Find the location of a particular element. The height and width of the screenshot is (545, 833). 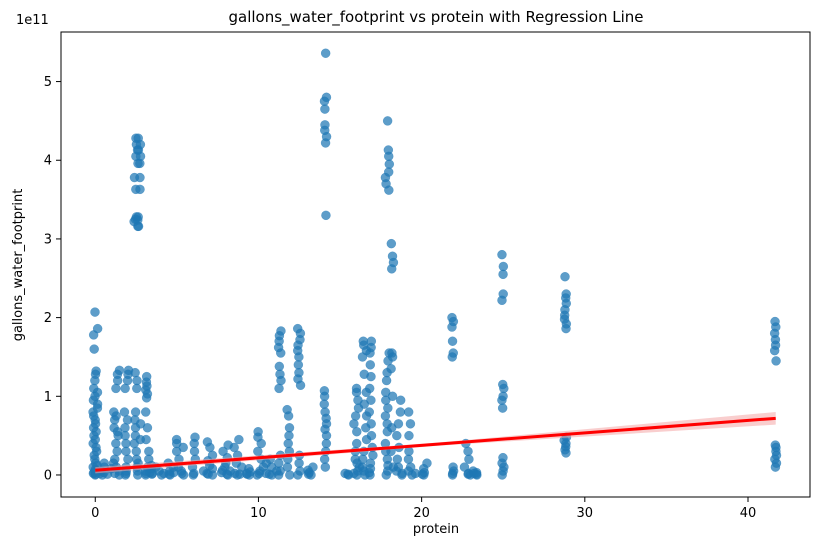

regression-line is located at coordinates (435, 444).